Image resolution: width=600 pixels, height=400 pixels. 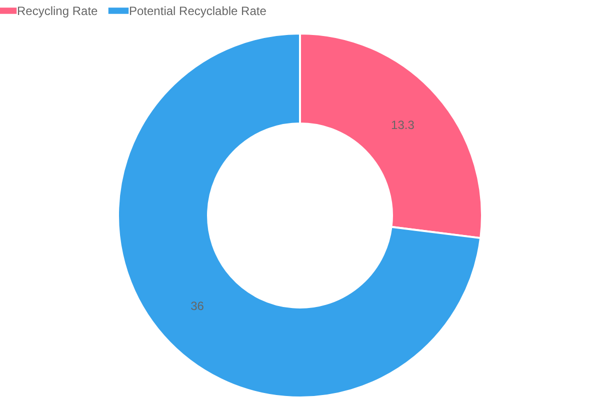 What do you see at coordinates (198, 11) in the screenshot?
I see `legend-label: Potential Recyclable Rate` at bounding box center [198, 11].